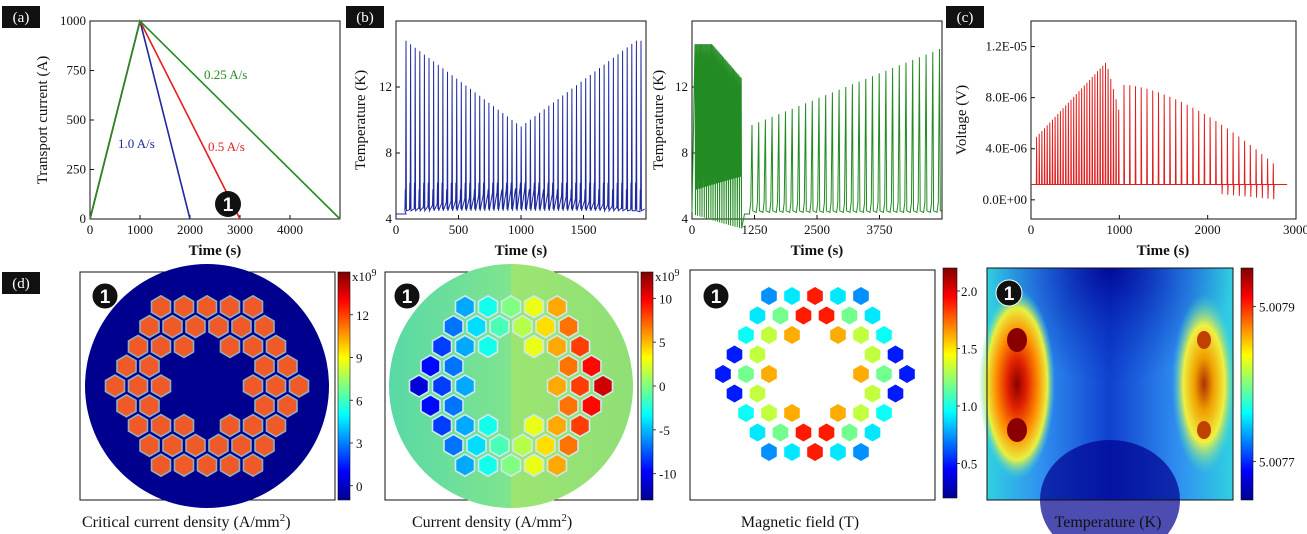  Describe the element at coordinates (1006, 148) in the screenshot. I see `panel-c-ytick-label: 4.0E-06` at that location.